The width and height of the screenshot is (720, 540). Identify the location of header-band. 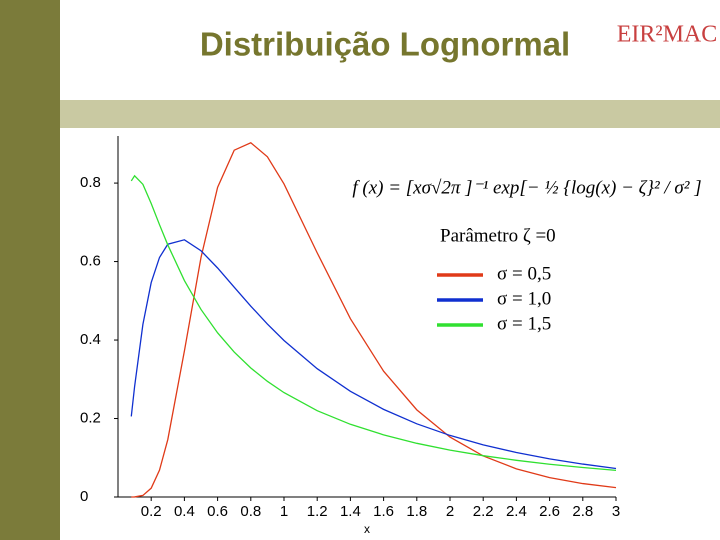
(390, 114).